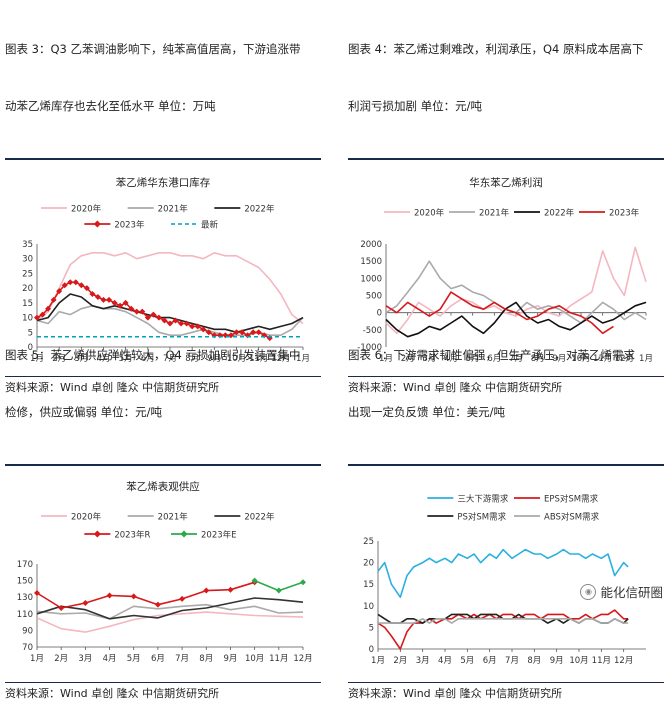 This screenshot has height=702, width=669. What do you see at coordinates (368, 564) in the screenshot?
I see `y-tick-label: 20` at bounding box center [368, 564].